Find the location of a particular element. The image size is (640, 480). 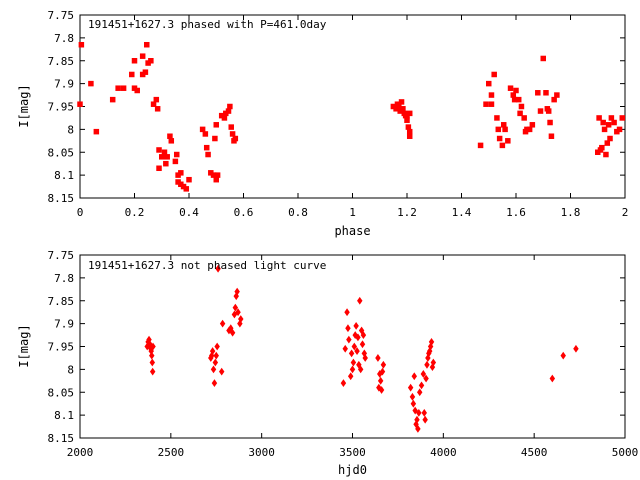

x-tick-label: 0.8 is located at coordinates (298, 212).